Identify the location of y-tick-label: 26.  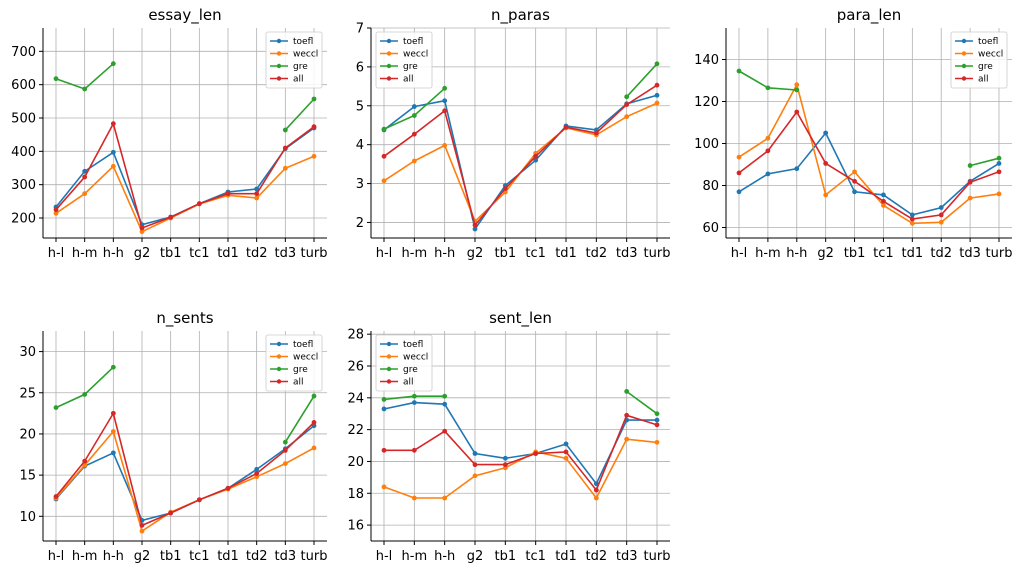
(355, 367).